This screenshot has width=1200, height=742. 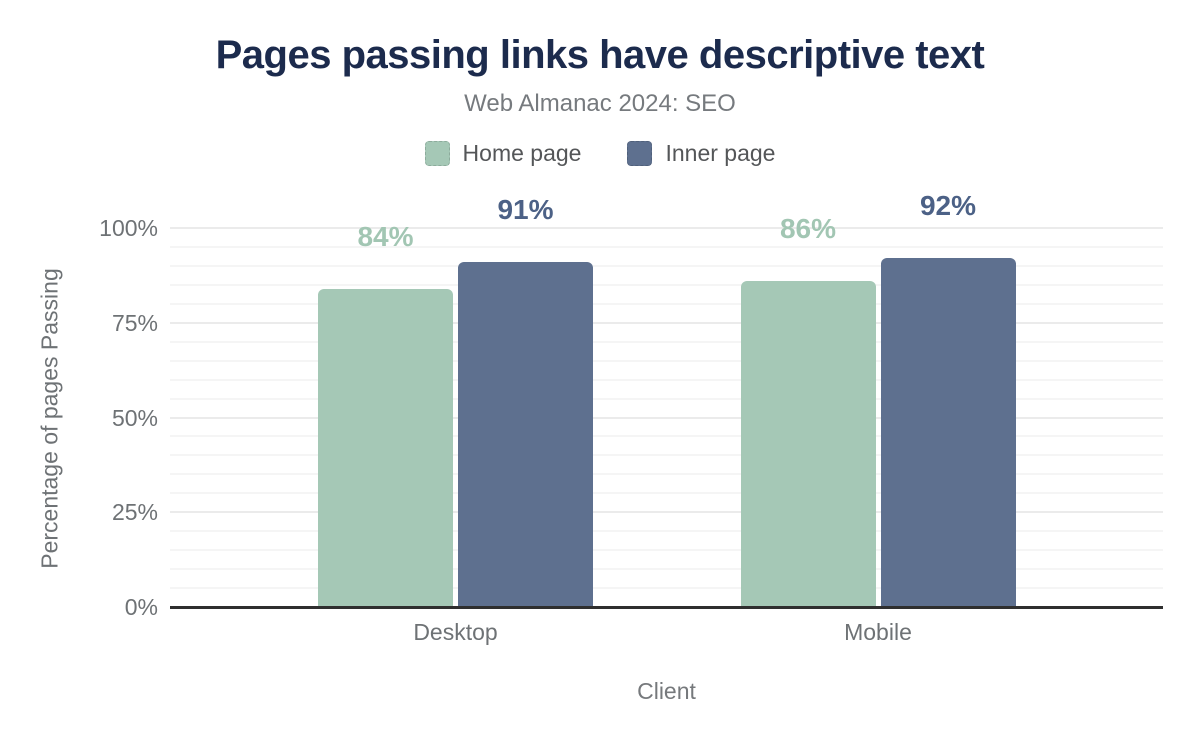 What do you see at coordinates (134, 417) in the screenshot?
I see `y-tick-label: 50%` at bounding box center [134, 417].